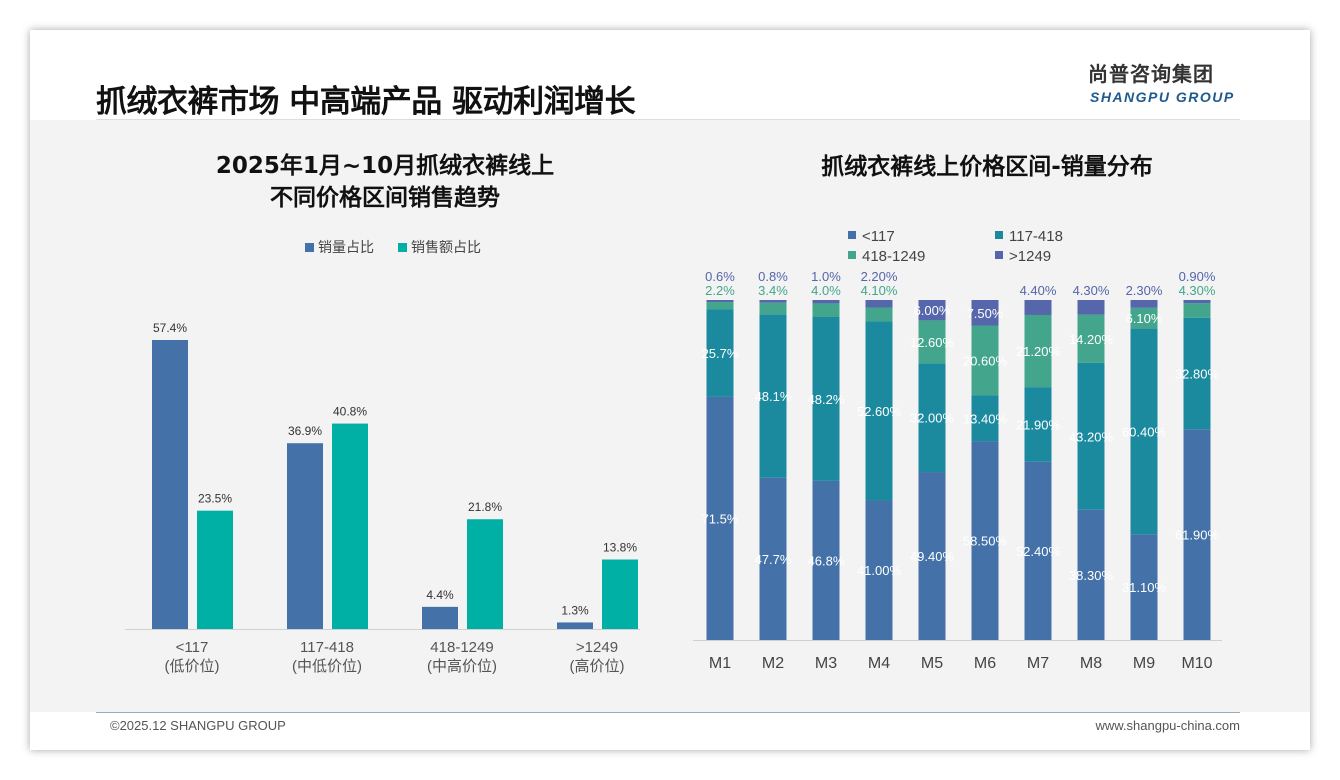  What do you see at coordinates (826, 399) in the screenshot?
I see `data-label: 48.2%` at bounding box center [826, 399].